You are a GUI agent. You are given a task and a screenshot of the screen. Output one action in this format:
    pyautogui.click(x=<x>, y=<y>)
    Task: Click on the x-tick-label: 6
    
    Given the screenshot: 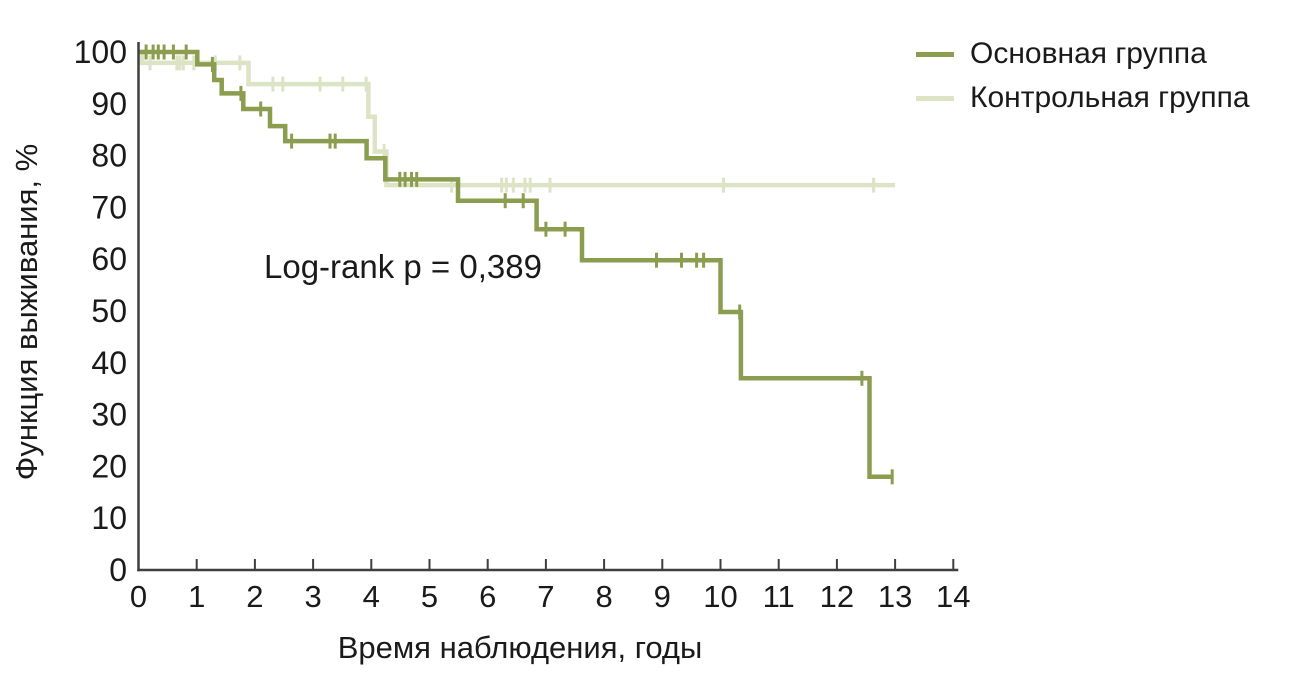 What is the action you would take?
    pyautogui.click(x=487, y=596)
    